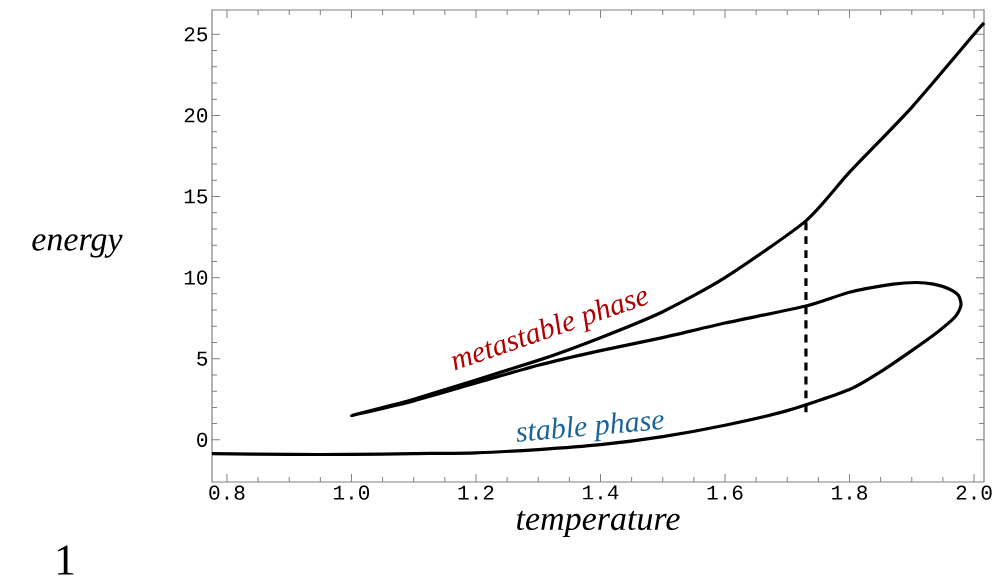  What do you see at coordinates (196, 34) in the screenshot?
I see `y-tick-label: 25` at bounding box center [196, 34].